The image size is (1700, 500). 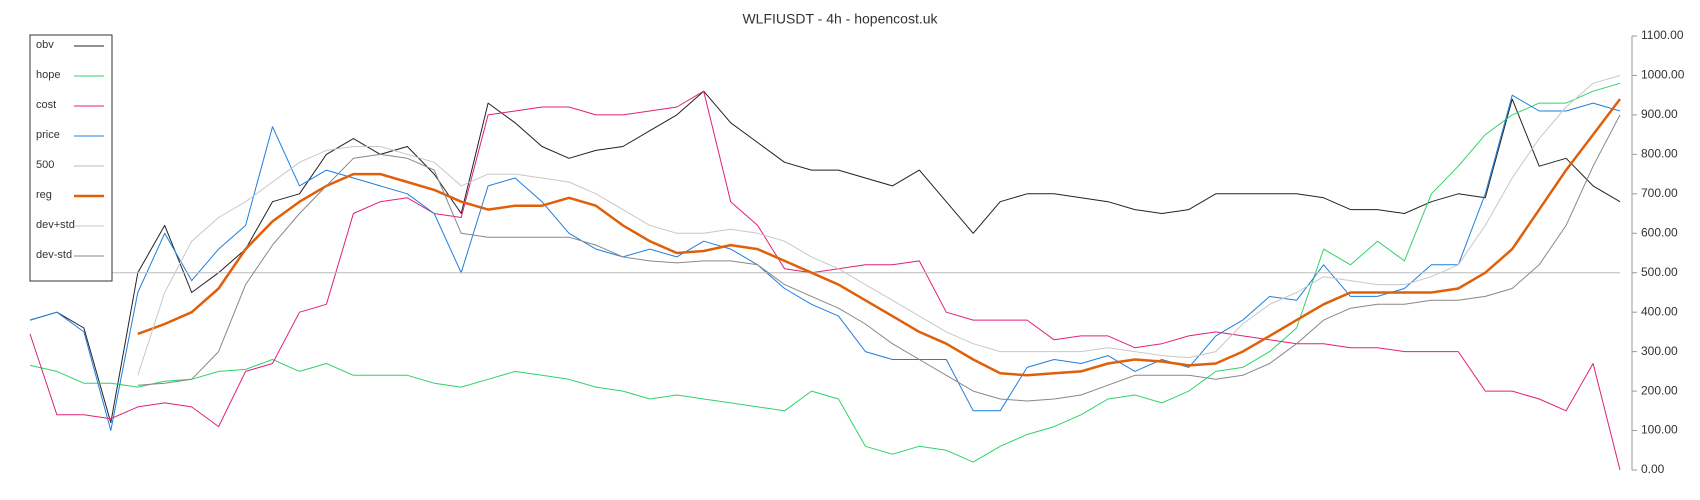 I want to click on legend-label: dev+std, so click(x=55, y=225).